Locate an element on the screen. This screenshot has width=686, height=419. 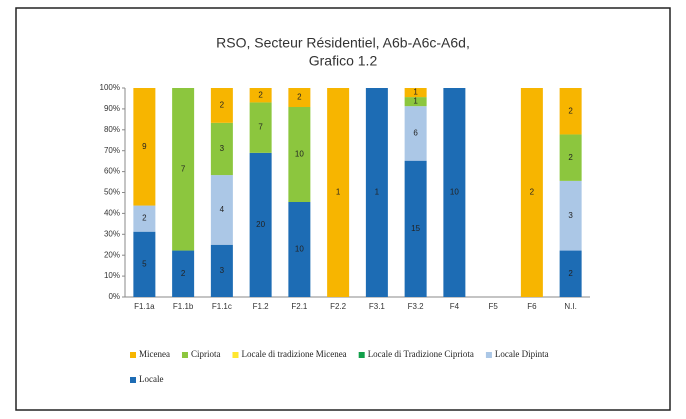
y-tick-label: 10% is located at coordinates (112, 275).